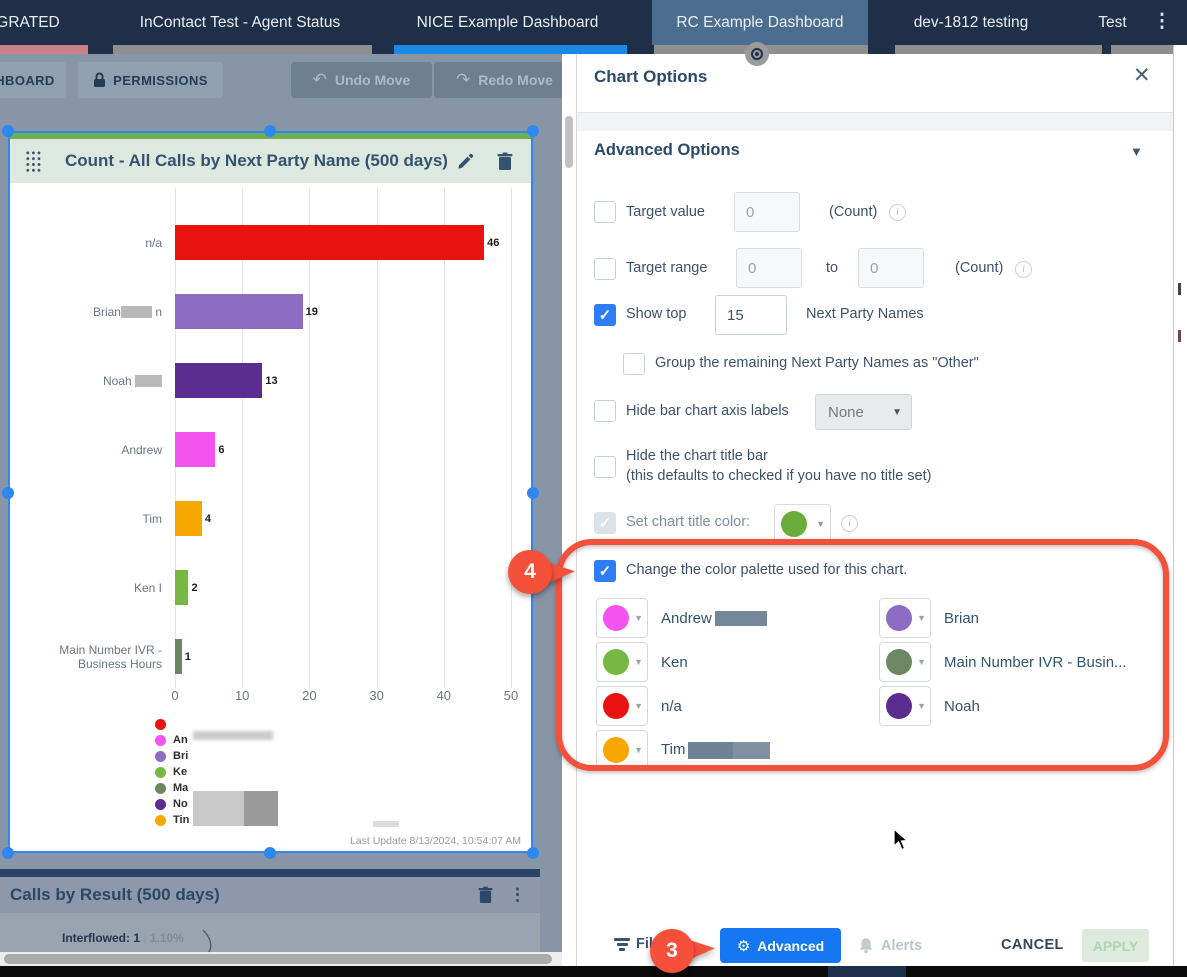 The image size is (1187, 977). I want to click on target-value-checkbox, so click(605, 212).